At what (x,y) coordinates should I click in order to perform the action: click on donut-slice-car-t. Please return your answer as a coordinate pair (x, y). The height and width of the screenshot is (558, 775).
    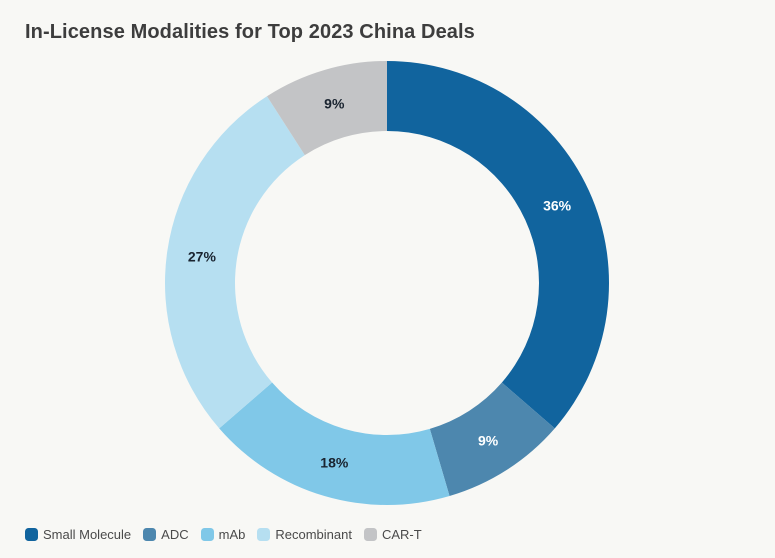
    Looking at the image, I should click on (326, 108).